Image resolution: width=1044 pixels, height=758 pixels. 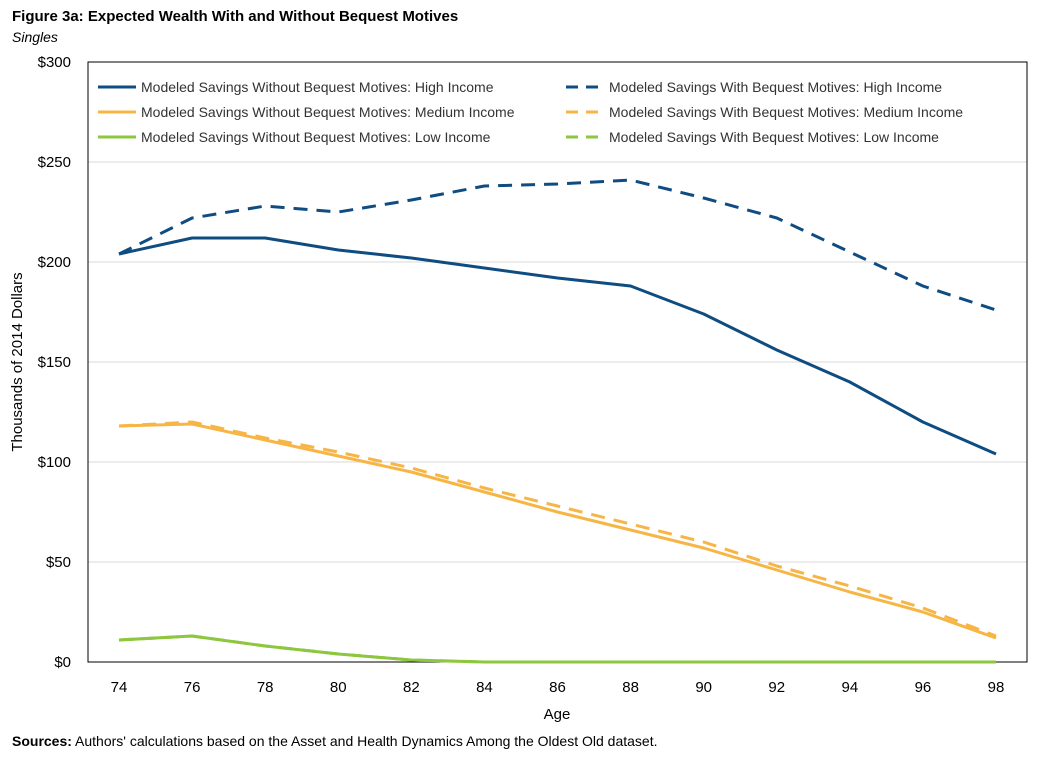 I want to click on x-tick-label: 86, so click(x=557, y=687).